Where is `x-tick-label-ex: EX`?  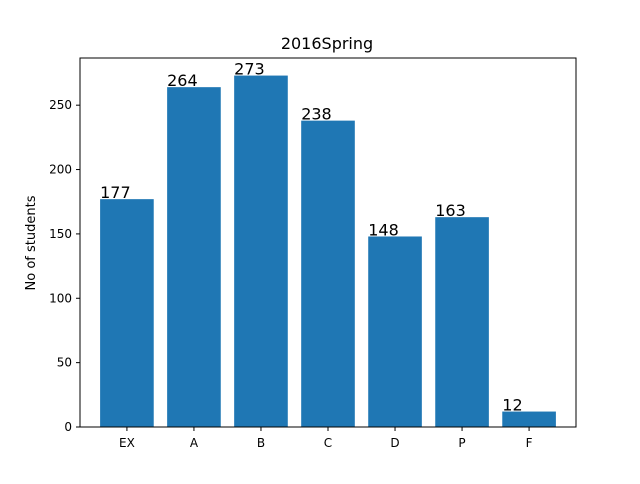 x-tick-label-ex: EX is located at coordinates (127, 443).